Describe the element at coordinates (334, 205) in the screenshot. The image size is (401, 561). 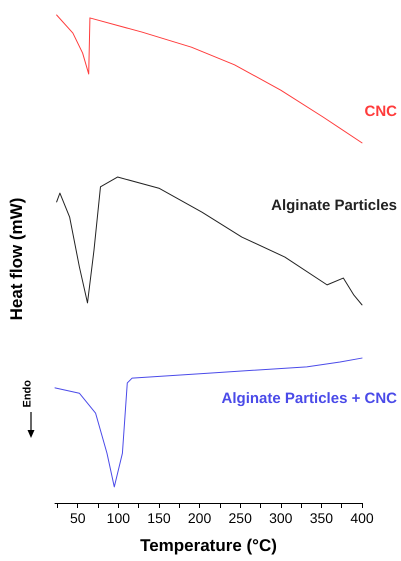
I see `text: Alginate Particles` at that location.